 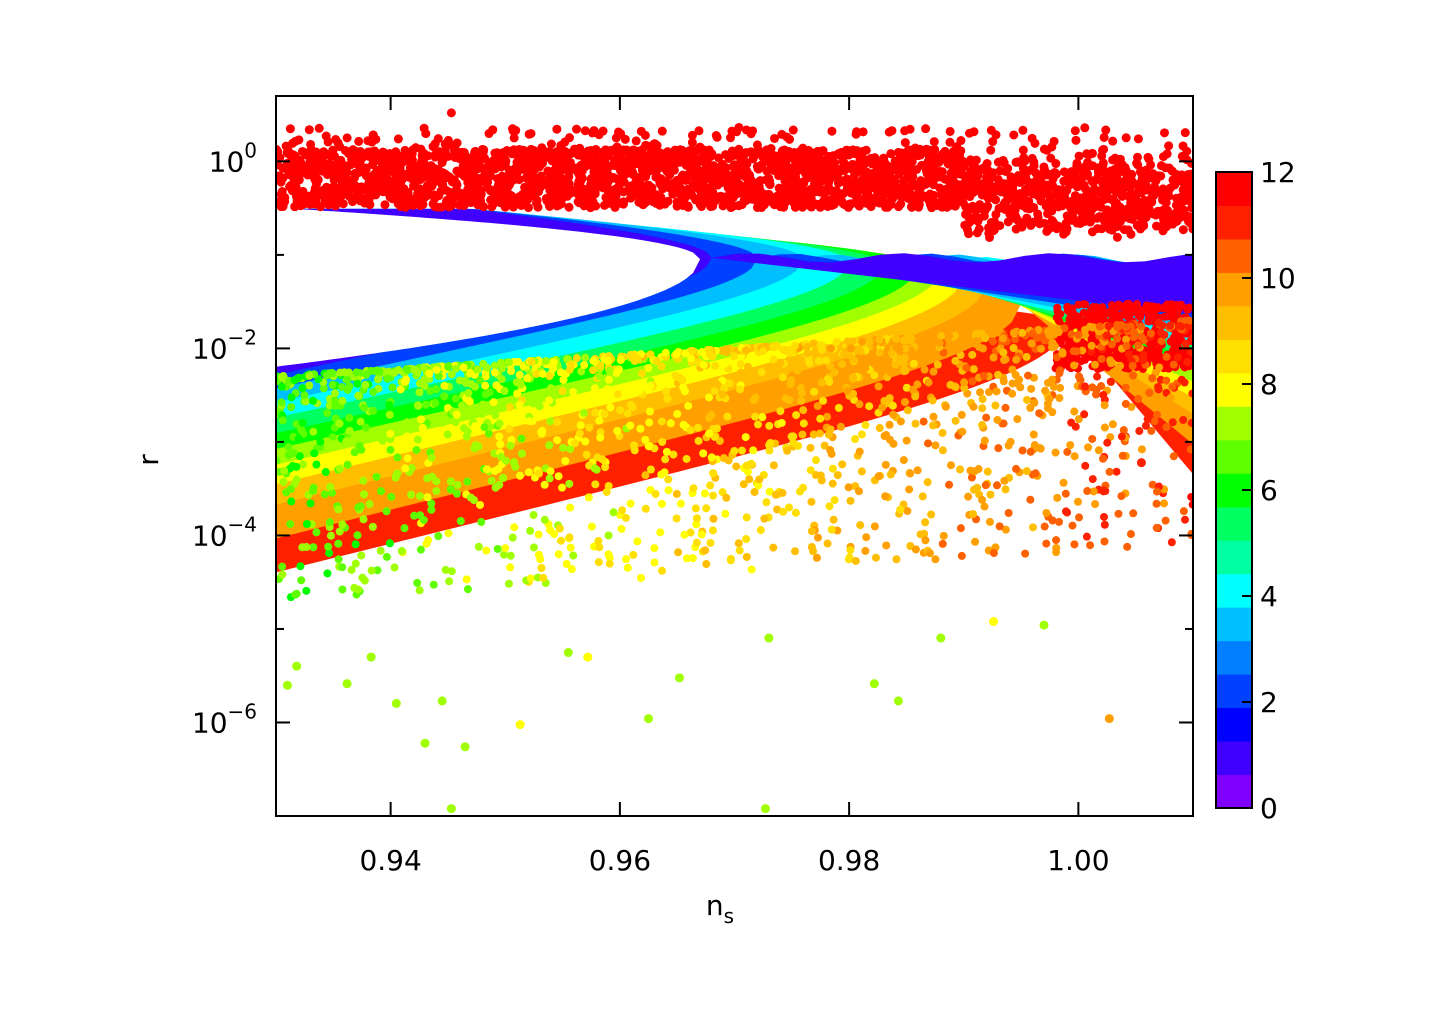 I want to click on x-tick-label: 0.98, so click(x=849, y=860).